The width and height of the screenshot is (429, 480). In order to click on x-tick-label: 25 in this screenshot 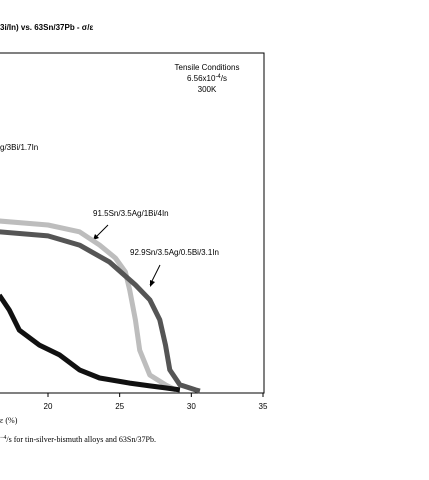, I will do `click(119, 406)`.